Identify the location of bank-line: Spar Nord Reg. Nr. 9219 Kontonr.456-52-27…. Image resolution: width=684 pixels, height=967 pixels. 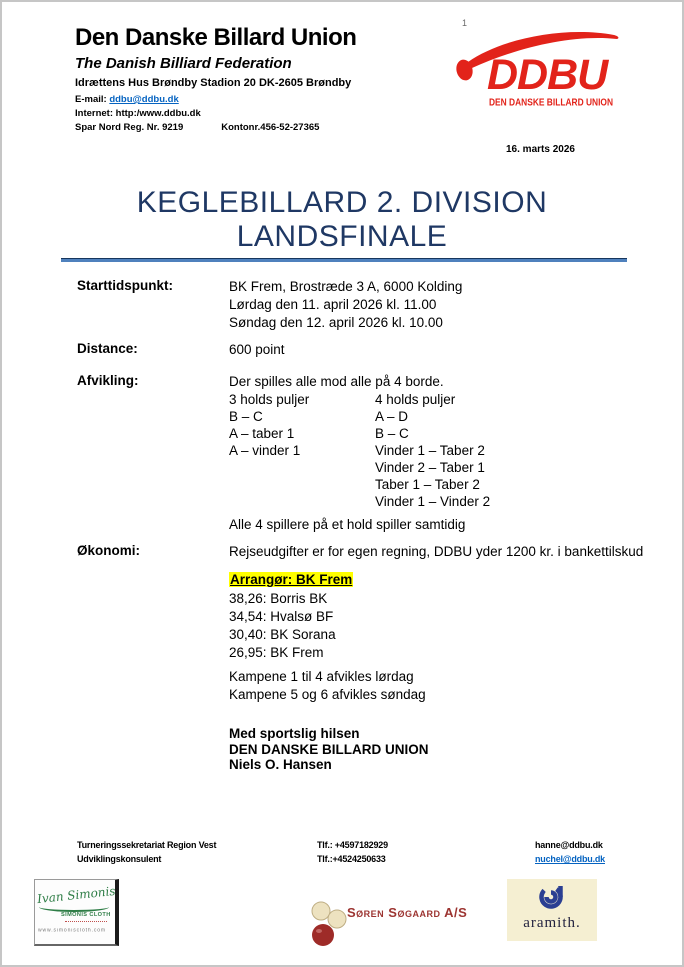
(215, 127).